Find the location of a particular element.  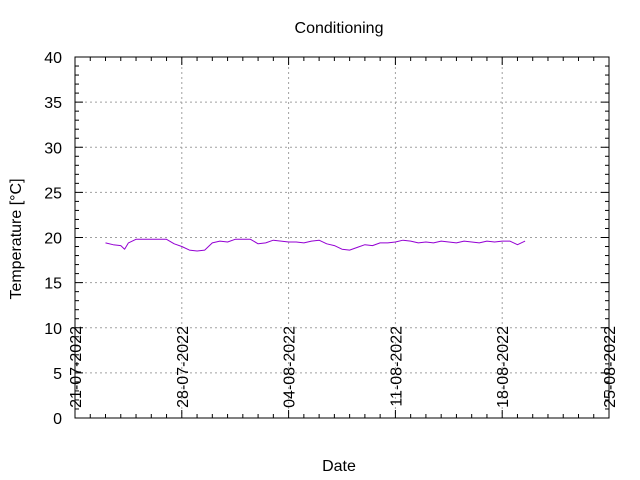

y-tick-label: 5 is located at coordinates (57, 374).